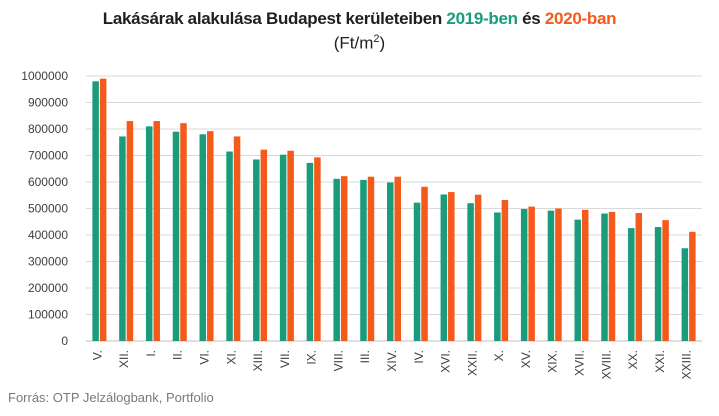 Image resolution: width=719 pixels, height=416 pixels. I want to click on x-tick-label: IX., so click(312, 357).